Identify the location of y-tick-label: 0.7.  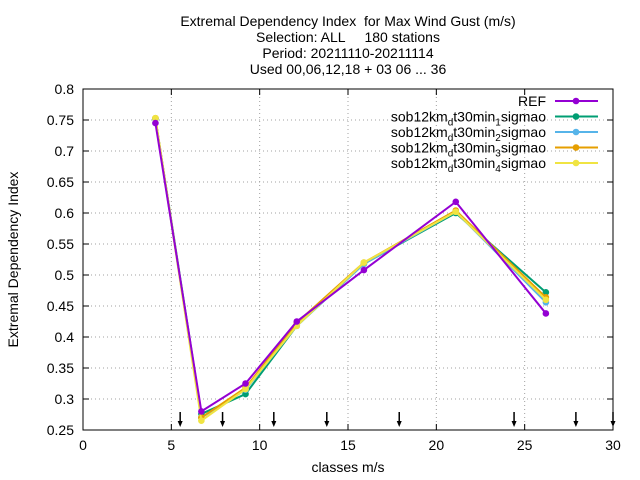
(65, 151).